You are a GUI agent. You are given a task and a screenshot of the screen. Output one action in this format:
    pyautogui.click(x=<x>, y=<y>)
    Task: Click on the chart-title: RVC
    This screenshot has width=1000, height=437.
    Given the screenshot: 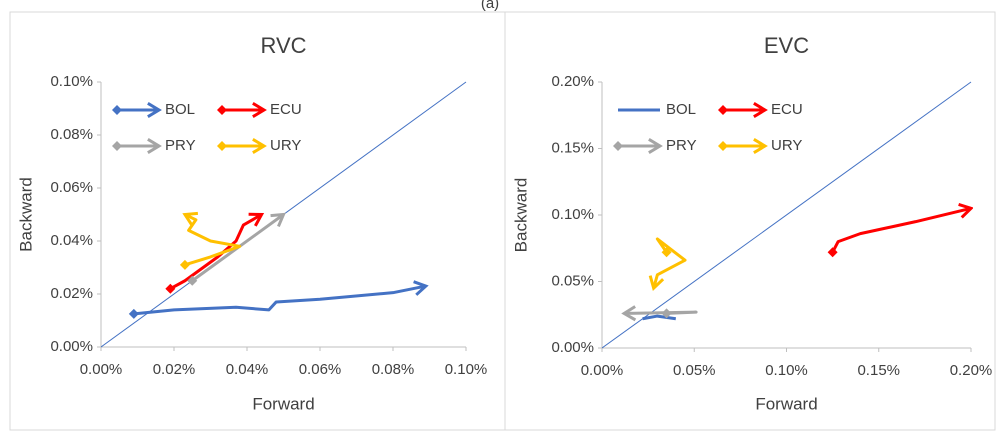 What is the action you would take?
    pyautogui.click(x=283, y=45)
    